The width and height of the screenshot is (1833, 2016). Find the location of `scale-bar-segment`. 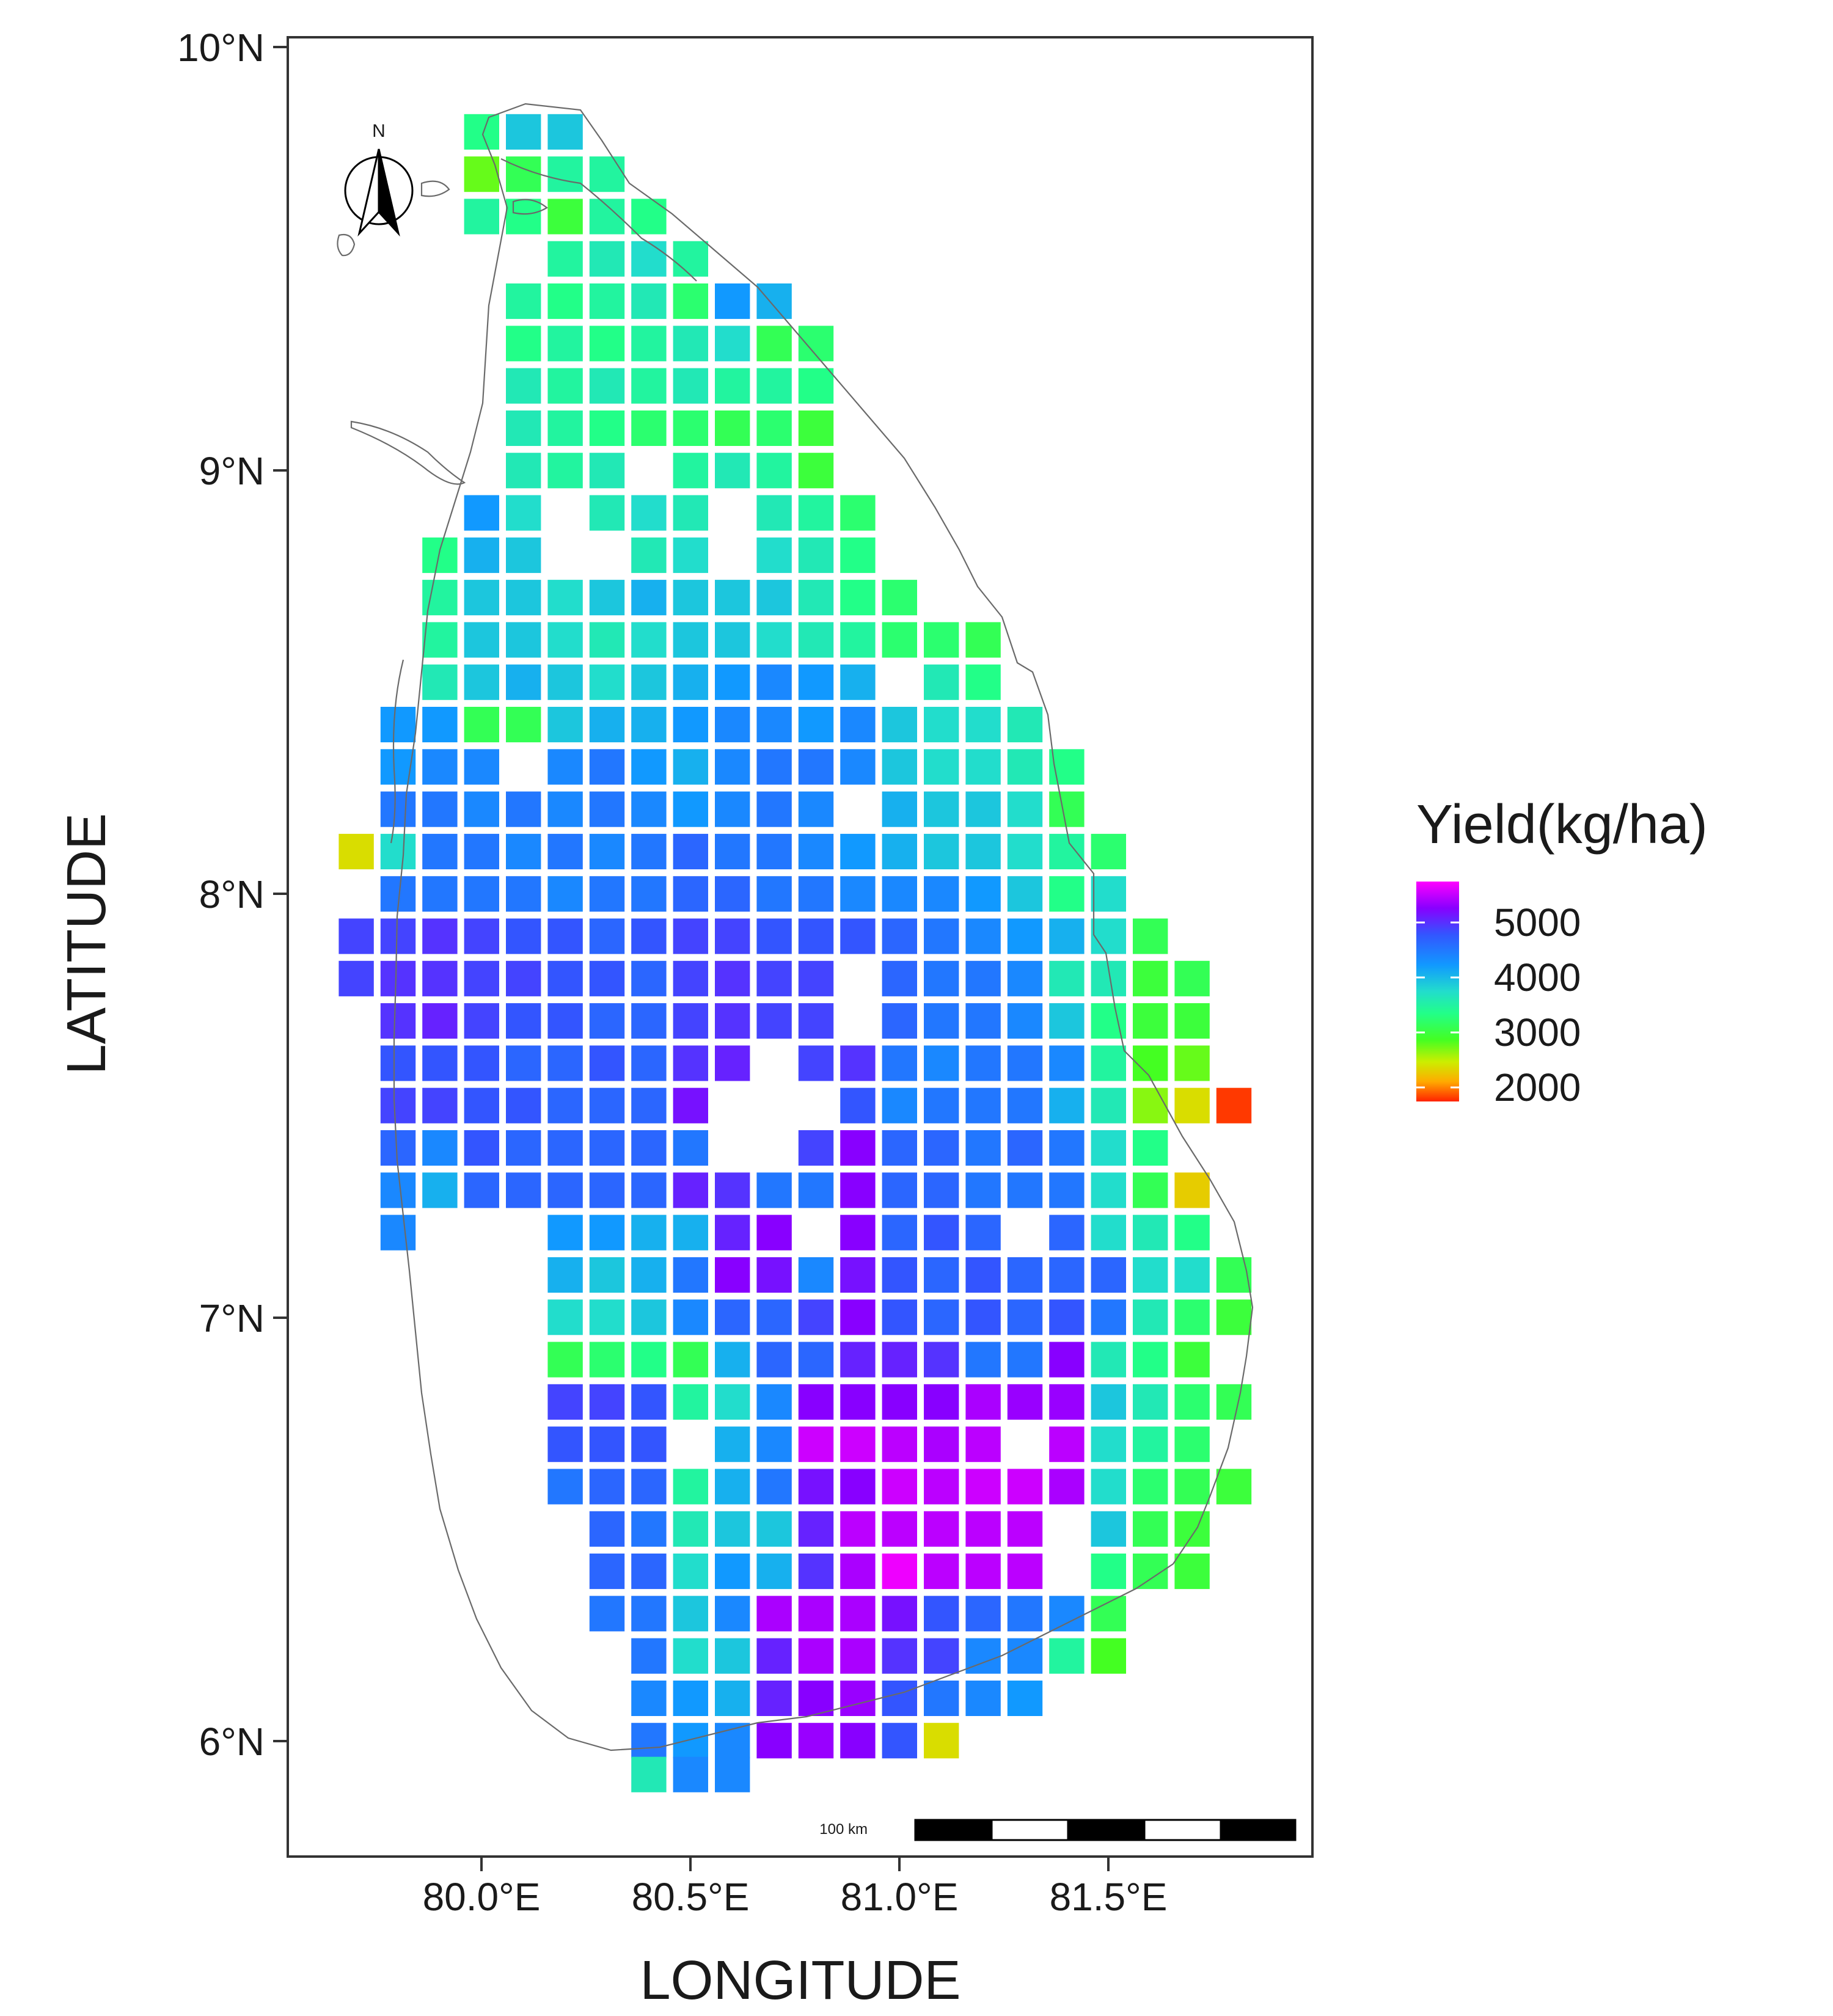

scale-bar-segment is located at coordinates (1258, 1830).